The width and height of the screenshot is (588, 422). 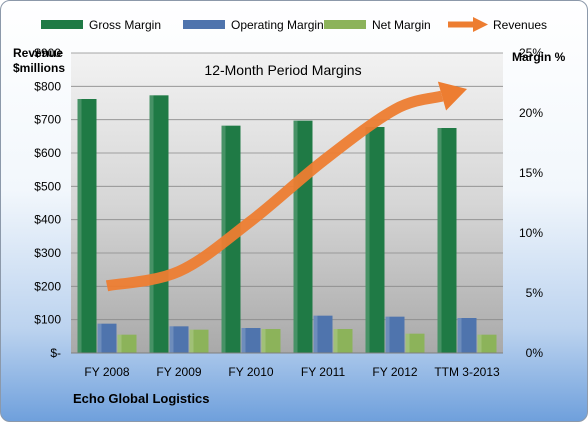 I want to click on company-name: Echo Global Logistics, so click(x=141, y=398).